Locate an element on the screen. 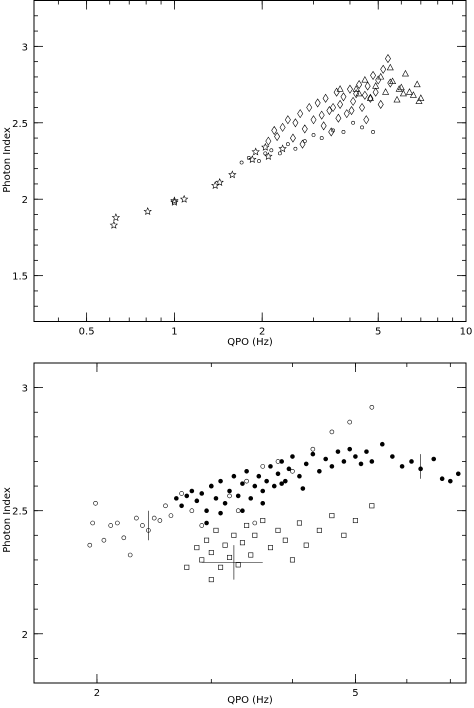 Image resolution: width=474 pixels, height=708 pixels. top-y-axis-label: Photon Index is located at coordinates (7, 160).